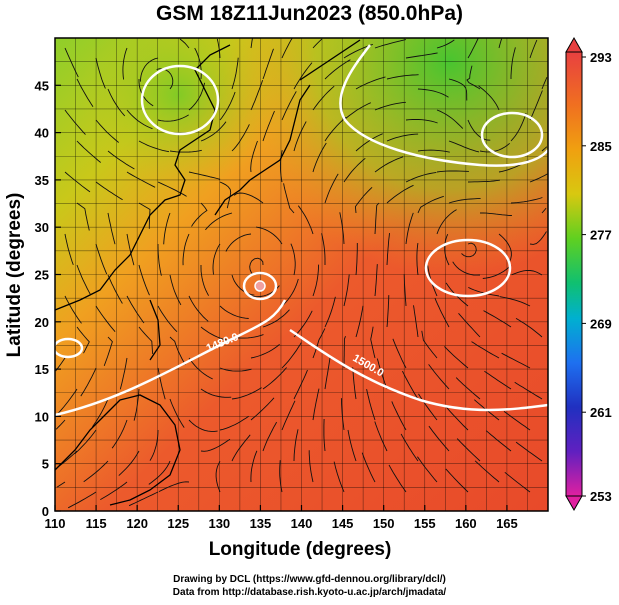 This screenshot has width=619, height=605. Describe the element at coordinates (42, 180) in the screenshot. I see `y-tick-label: 35` at that location.